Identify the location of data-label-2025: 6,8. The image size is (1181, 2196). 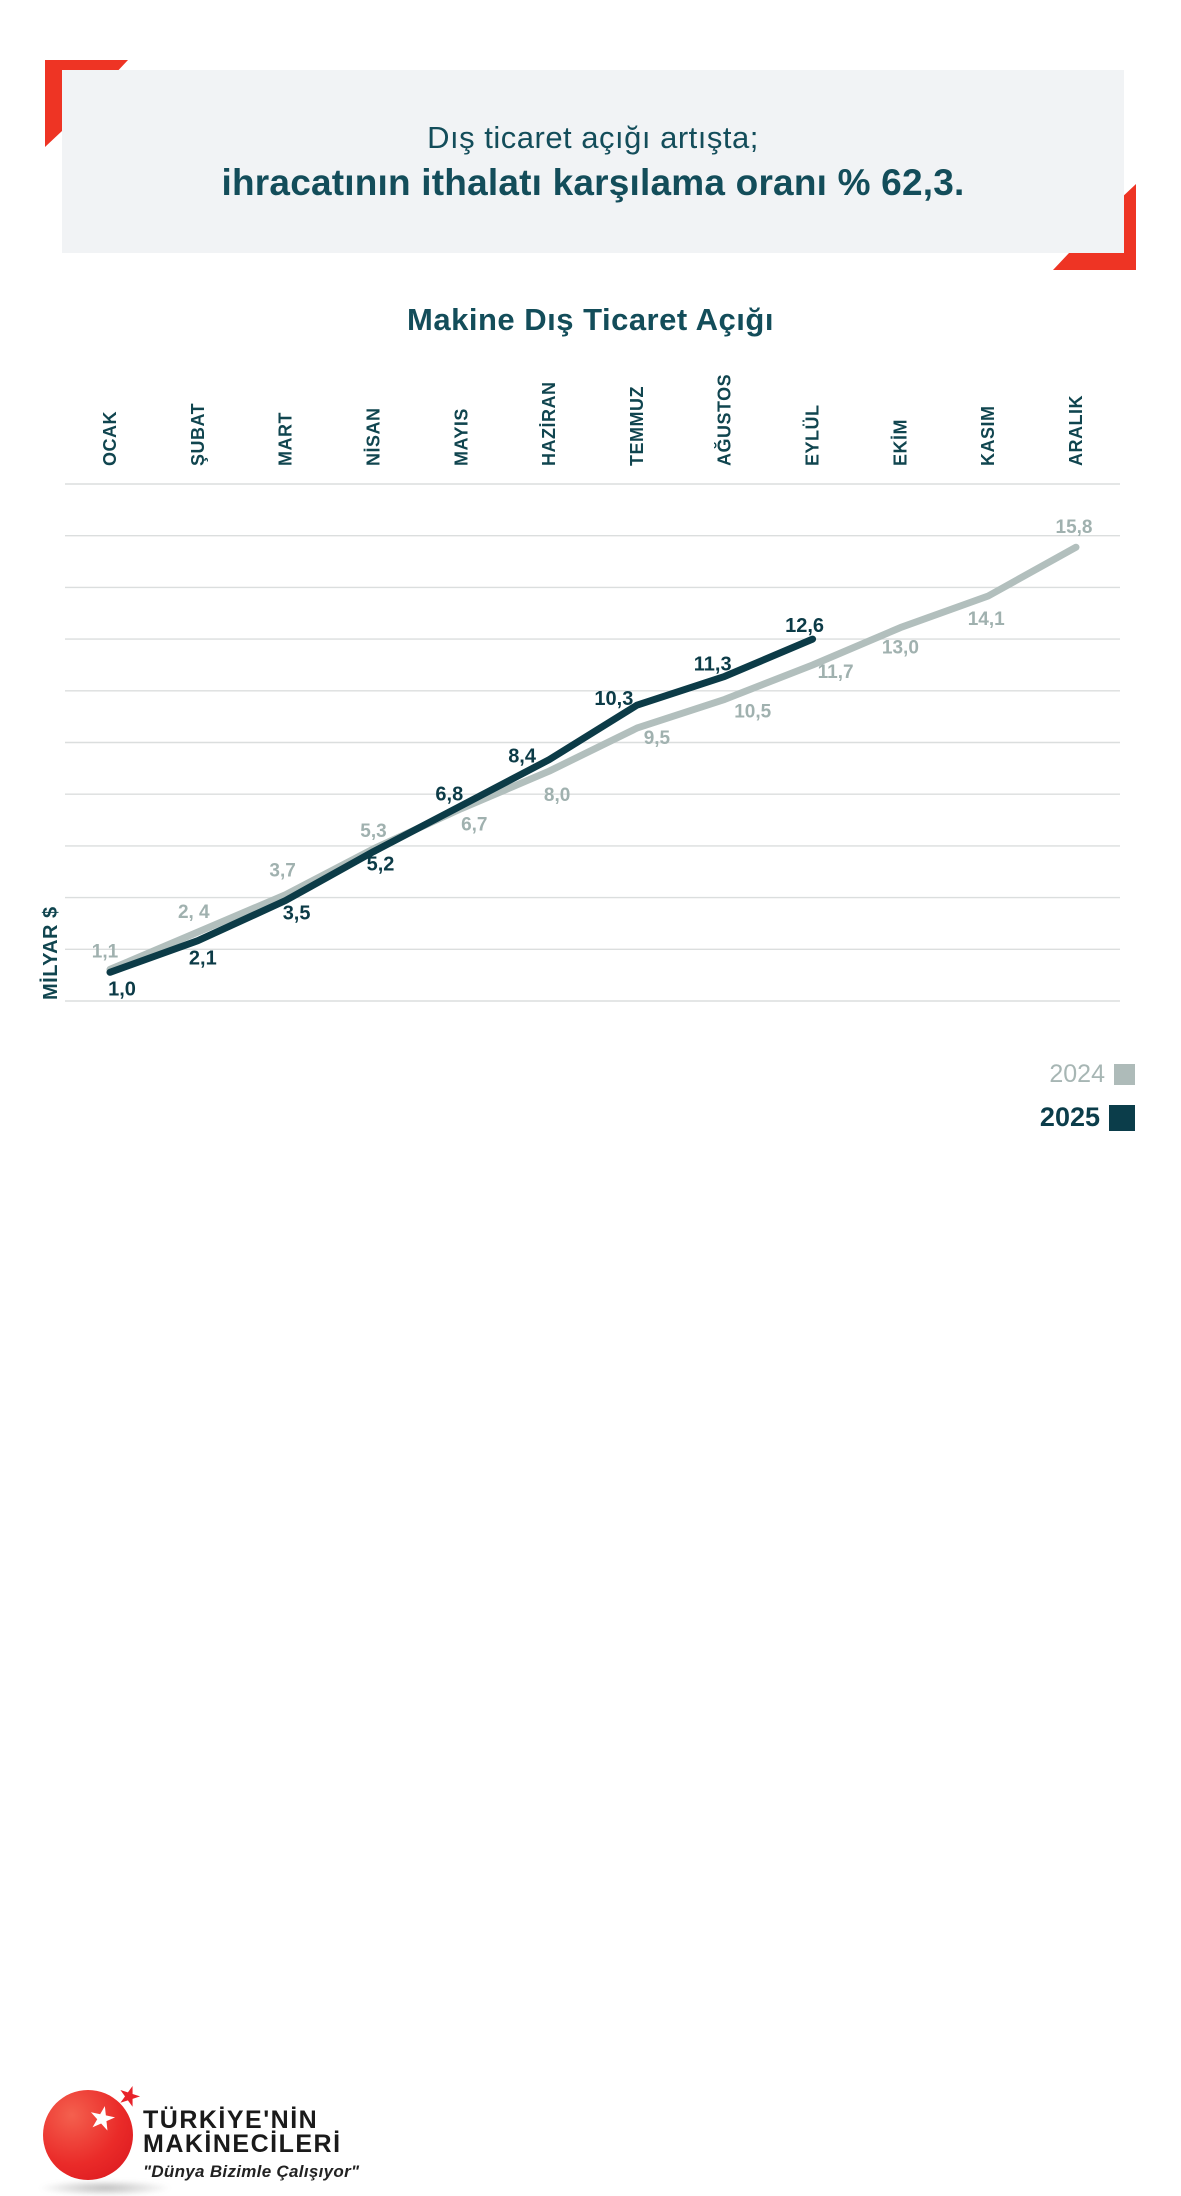
(449, 795).